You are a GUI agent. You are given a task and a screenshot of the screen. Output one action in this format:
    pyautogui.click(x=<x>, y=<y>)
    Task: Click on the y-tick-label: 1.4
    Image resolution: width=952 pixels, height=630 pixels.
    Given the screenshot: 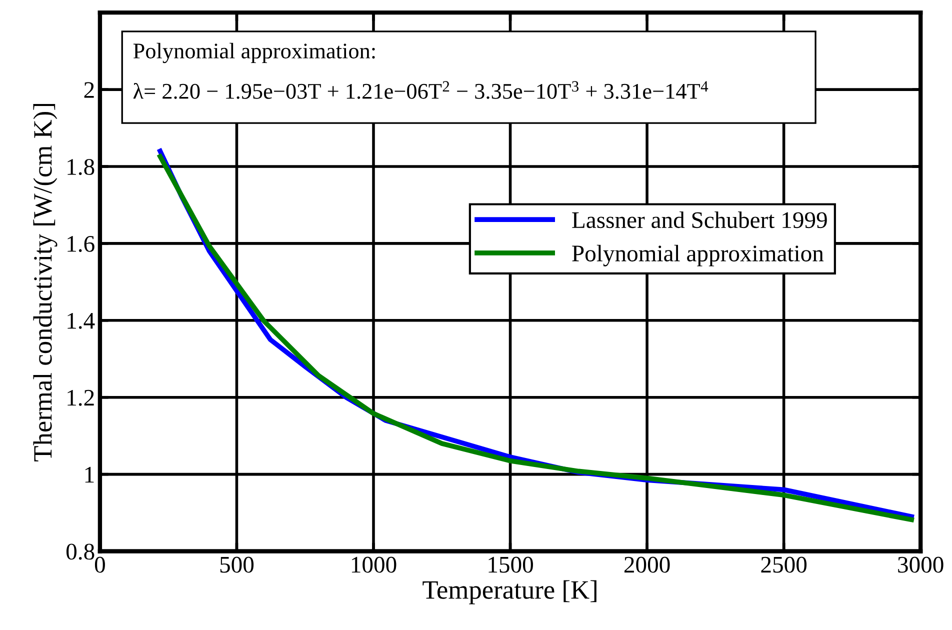 What is the action you would take?
    pyautogui.click(x=81, y=321)
    